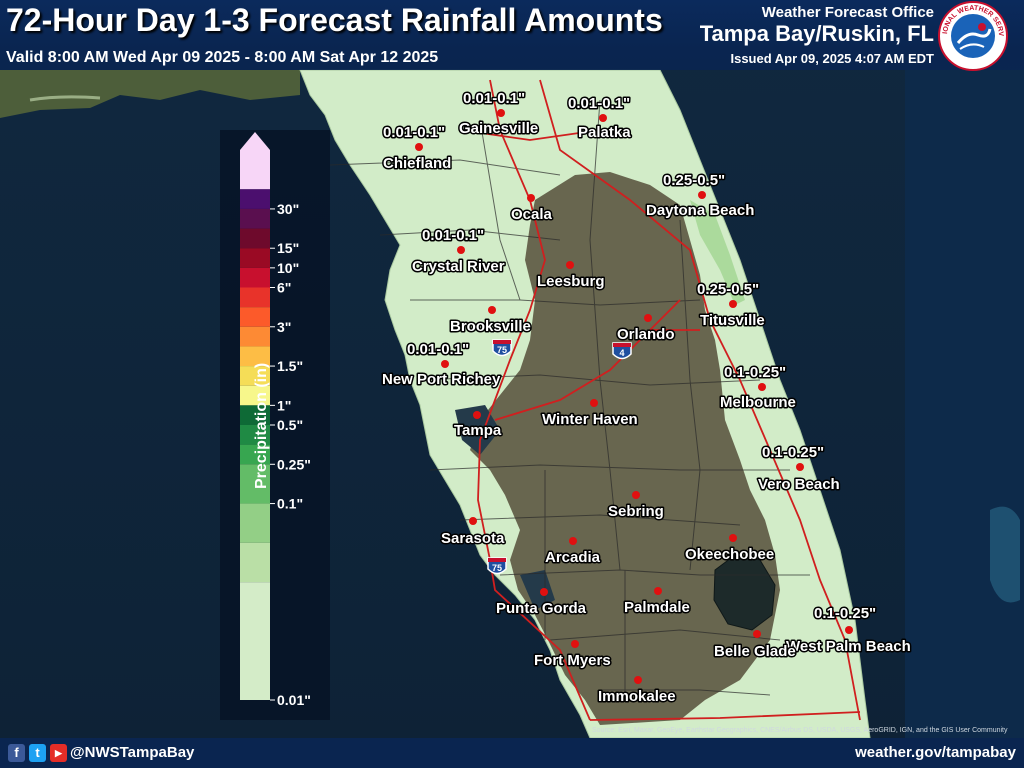 This screenshot has width=1024, height=768. I want to click on atlantic-ocean-water, so click(964, 384).